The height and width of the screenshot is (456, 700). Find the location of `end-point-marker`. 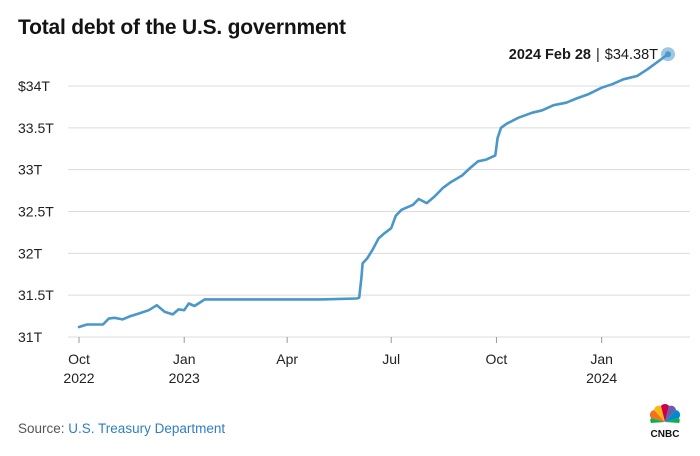

end-point-marker is located at coordinates (668, 54).